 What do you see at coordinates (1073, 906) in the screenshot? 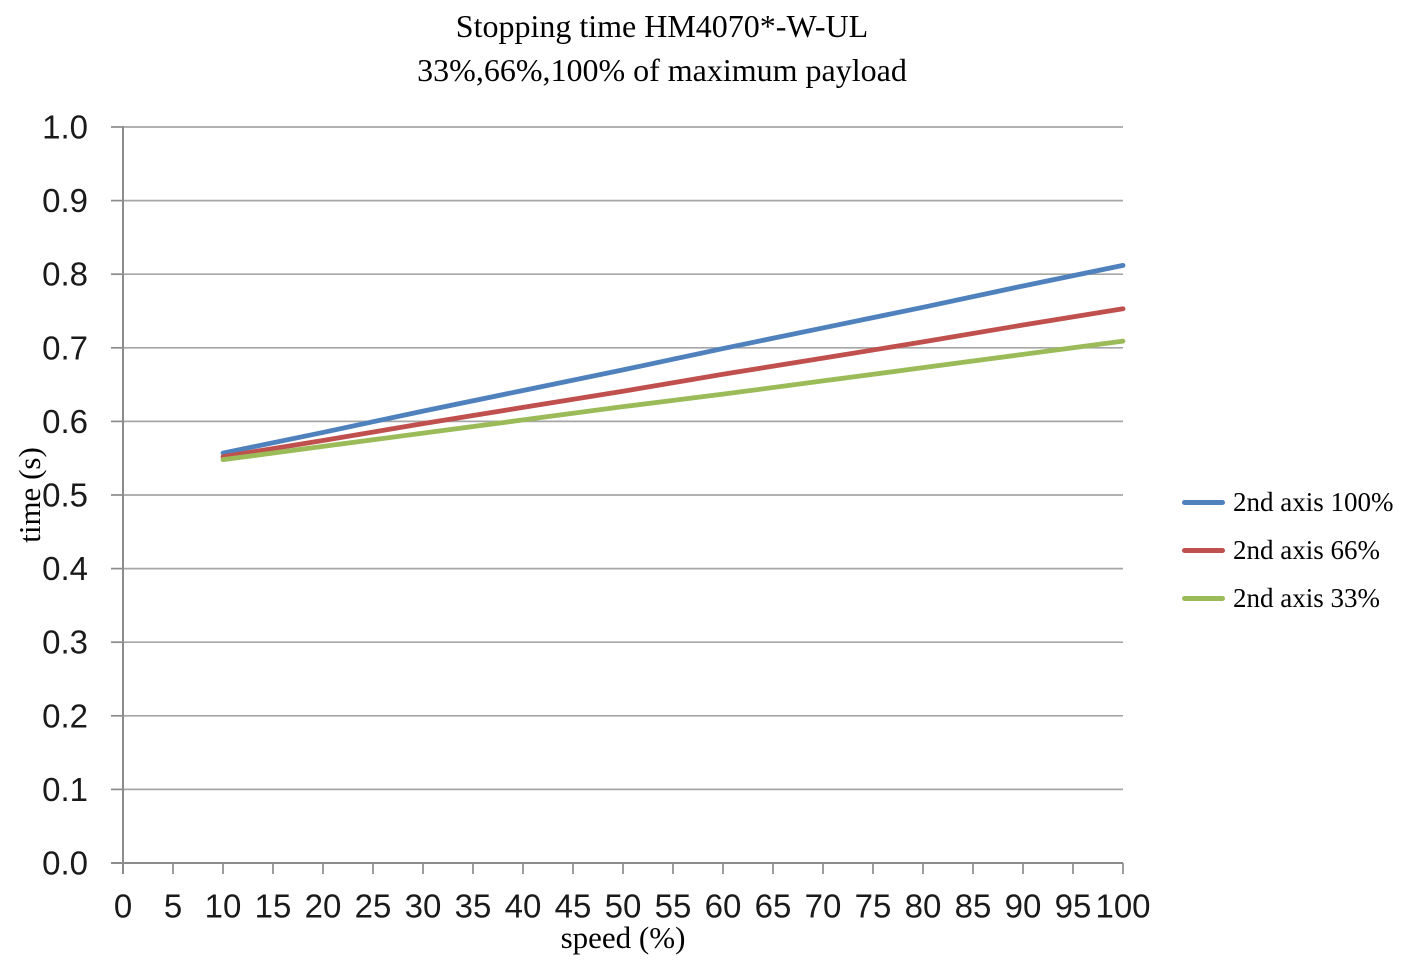
I see `x-tick-label: 95` at bounding box center [1073, 906].